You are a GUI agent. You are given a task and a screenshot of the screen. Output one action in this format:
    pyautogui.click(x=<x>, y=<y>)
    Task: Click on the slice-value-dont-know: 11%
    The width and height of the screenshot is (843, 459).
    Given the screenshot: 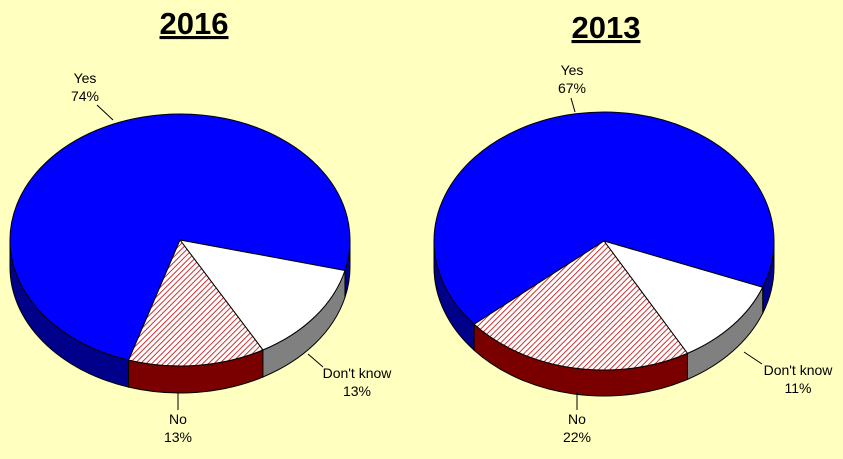 What is the action you would take?
    pyautogui.click(x=798, y=388)
    